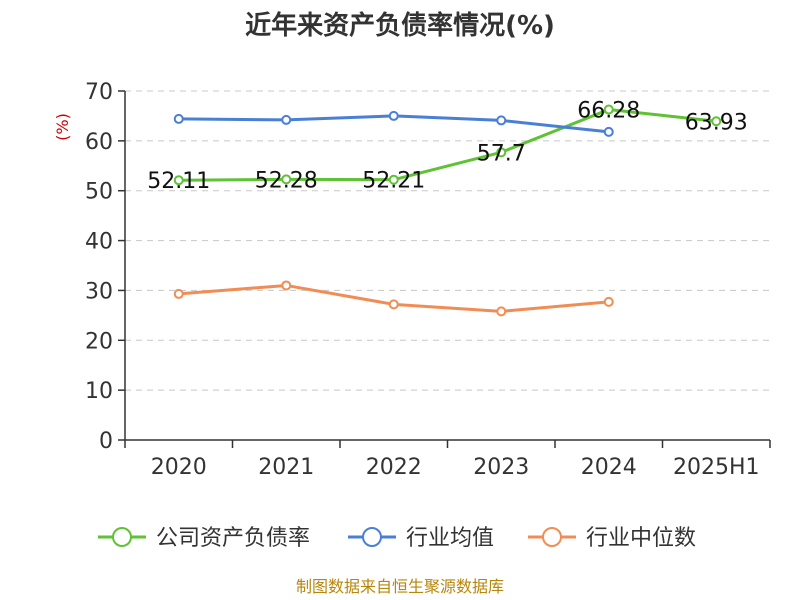 This screenshot has height=600, width=800. What do you see at coordinates (99, 341) in the screenshot?
I see `y-tick-label: 20` at bounding box center [99, 341].